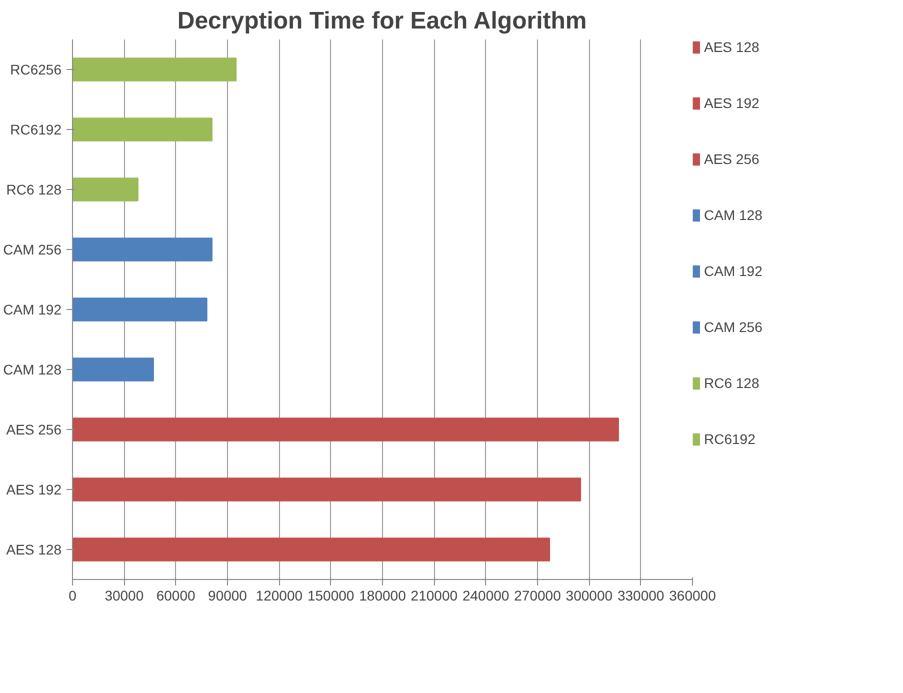 This screenshot has width=903, height=693. What do you see at coordinates (692, 596) in the screenshot?
I see `x-tick-label: 360000` at bounding box center [692, 596].